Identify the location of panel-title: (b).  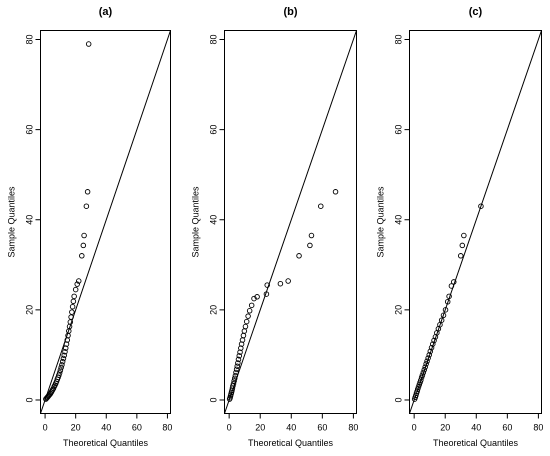
(290, 12).